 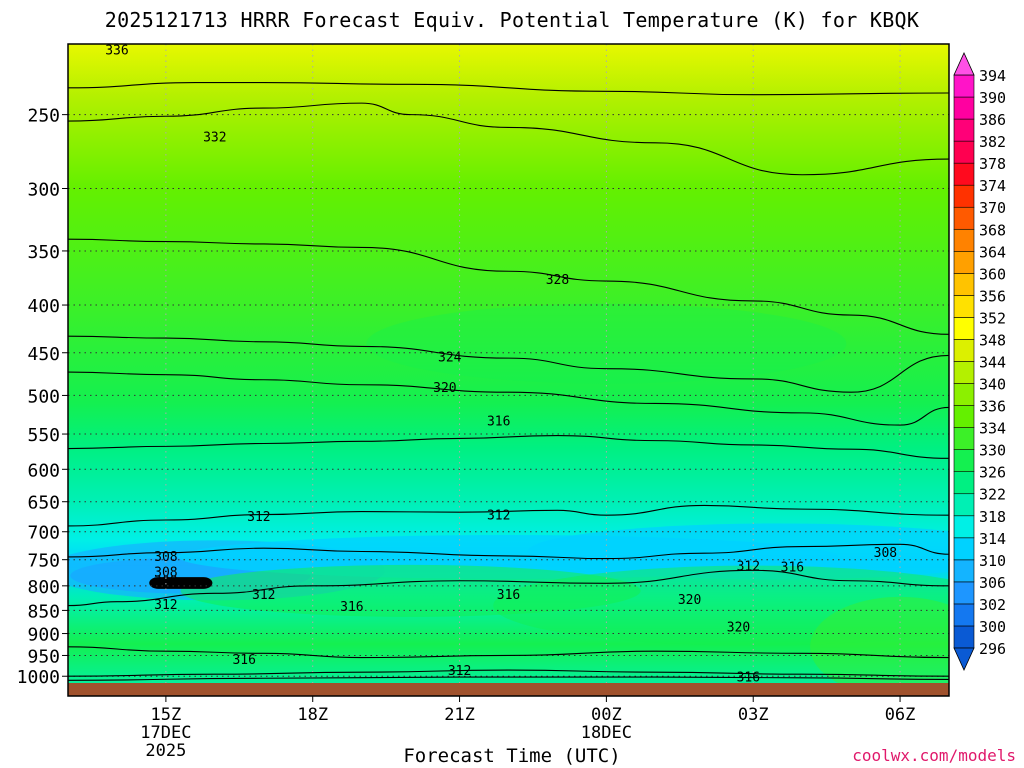 I want to click on y-tick-label: 950, so click(x=43, y=656).